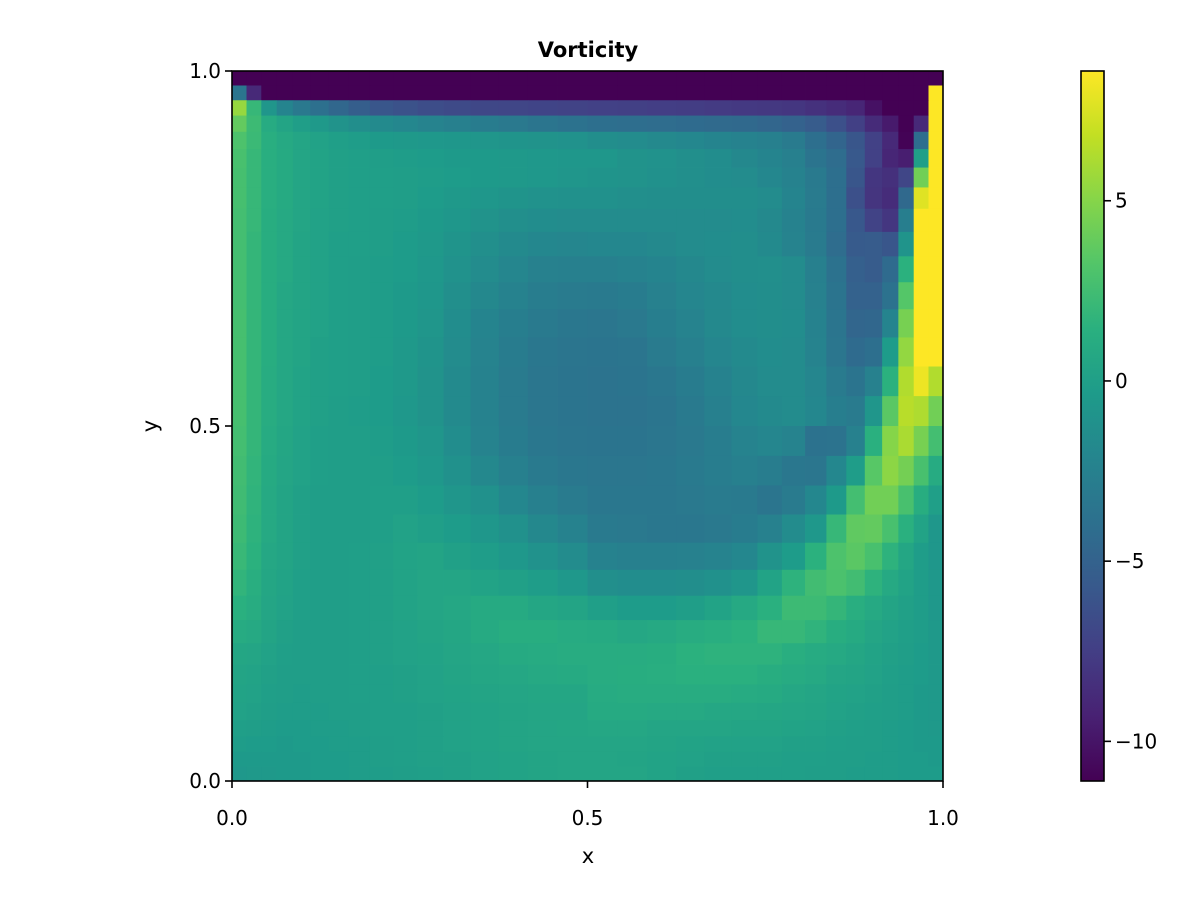 The width and height of the screenshot is (1200, 900). Describe the element at coordinates (150, 426) in the screenshot. I see `y-axis-label: y` at that location.